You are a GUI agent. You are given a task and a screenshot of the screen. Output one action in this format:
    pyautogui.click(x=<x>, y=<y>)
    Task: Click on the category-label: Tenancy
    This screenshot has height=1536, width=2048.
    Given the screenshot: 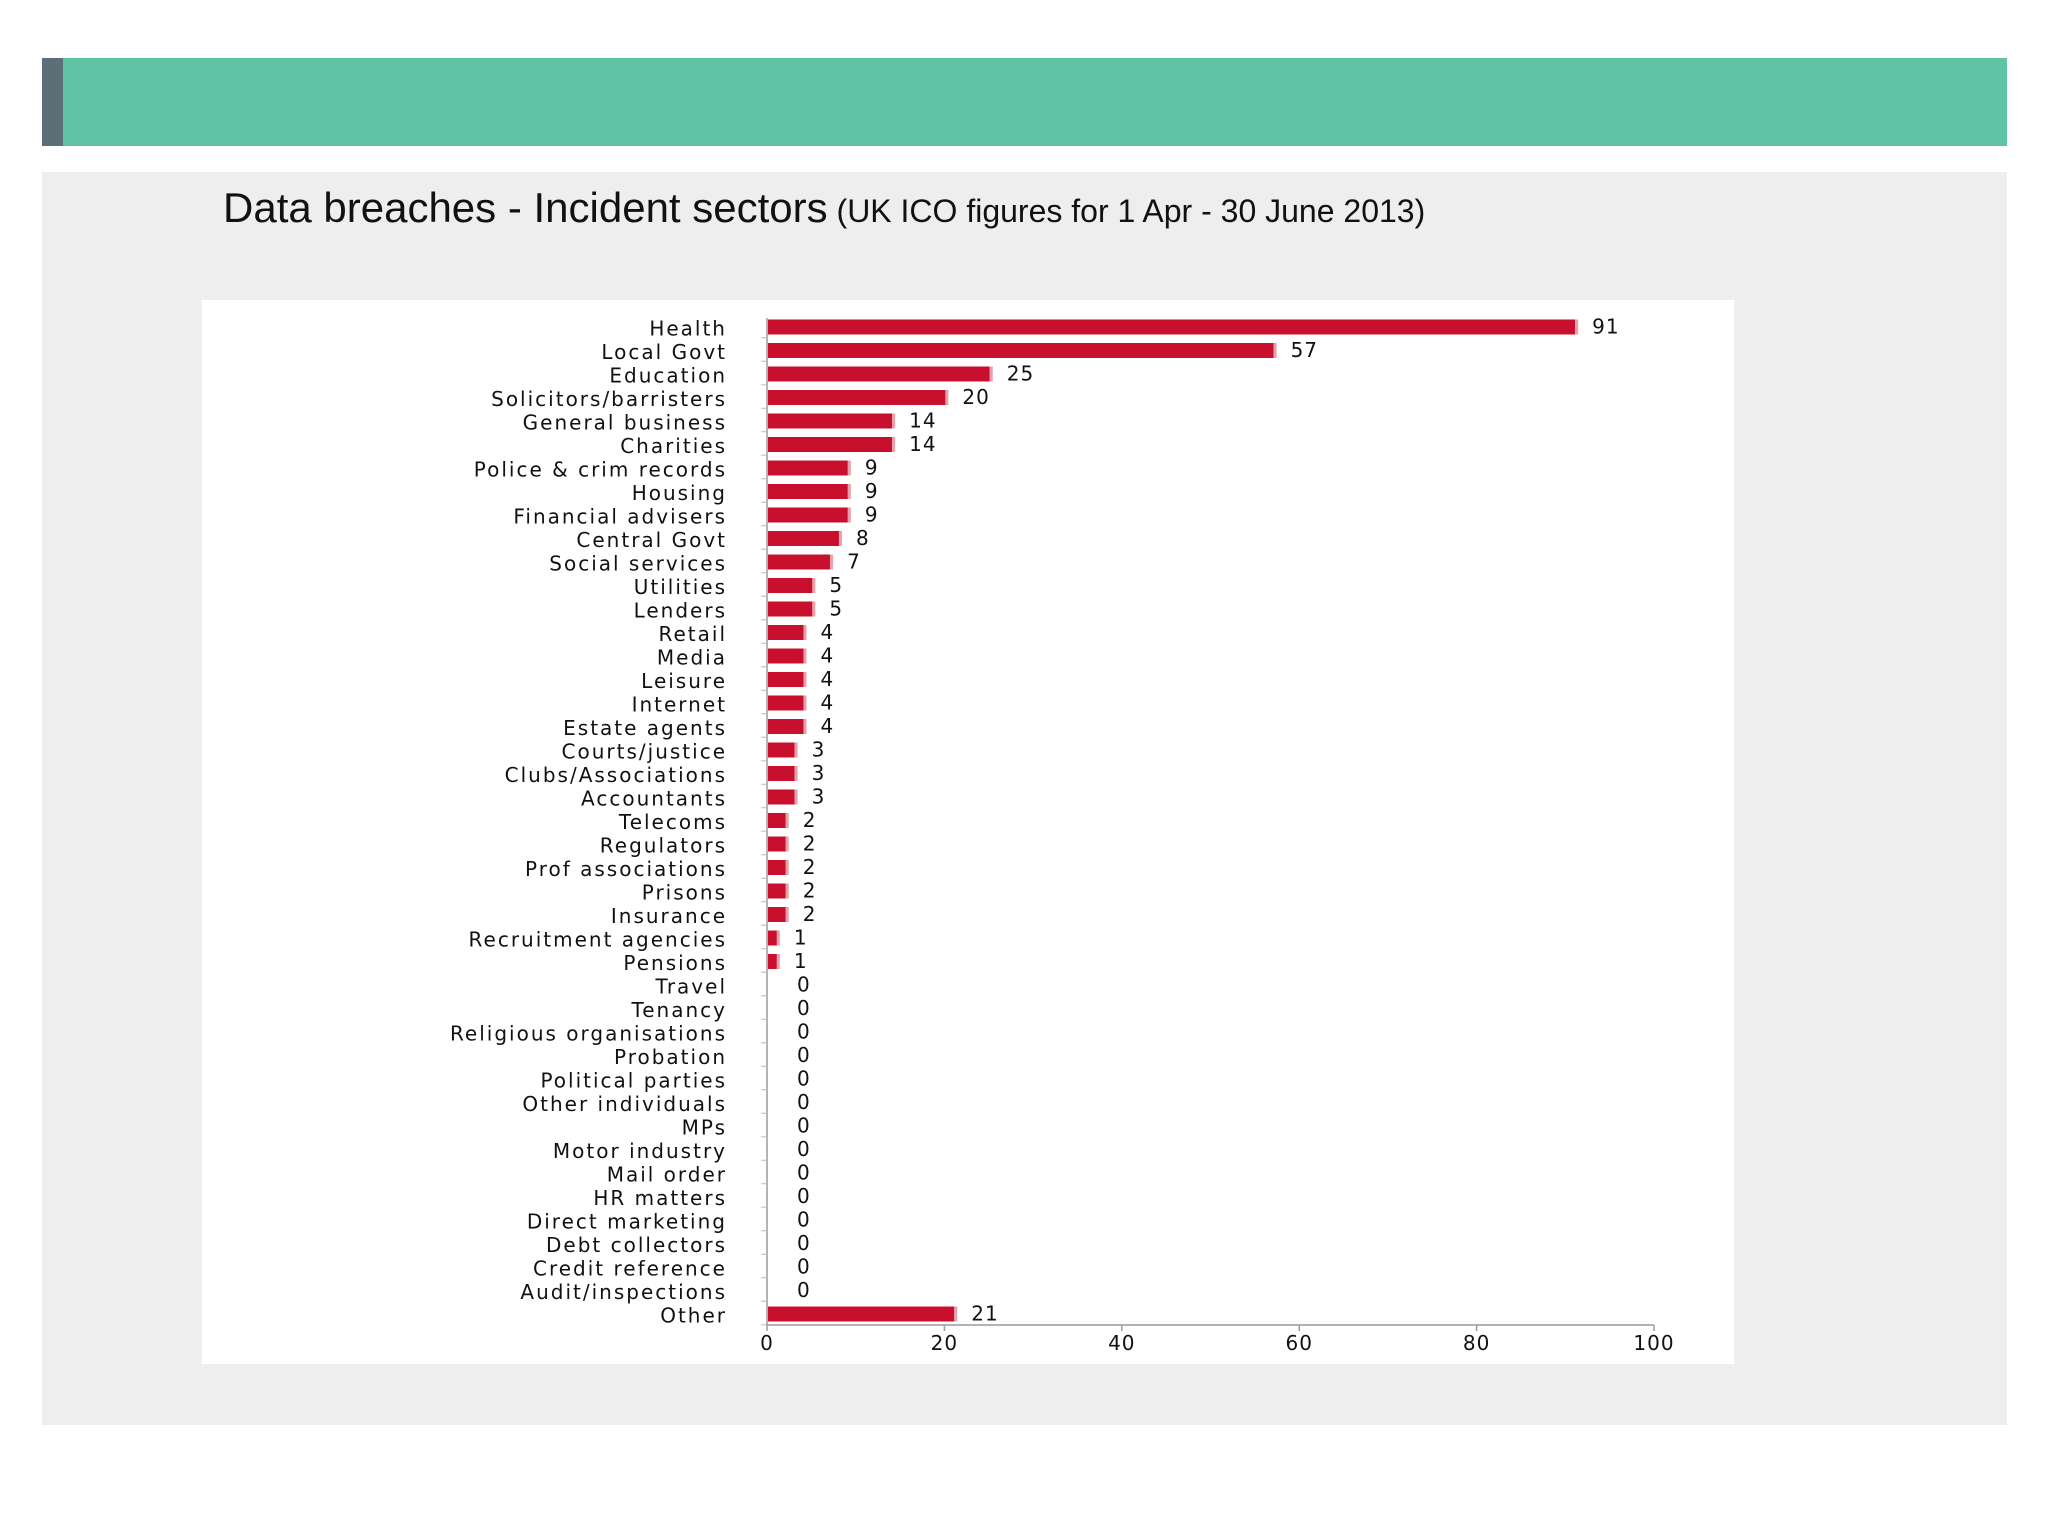 What is the action you would take?
    pyautogui.click(x=678, y=1010)
    